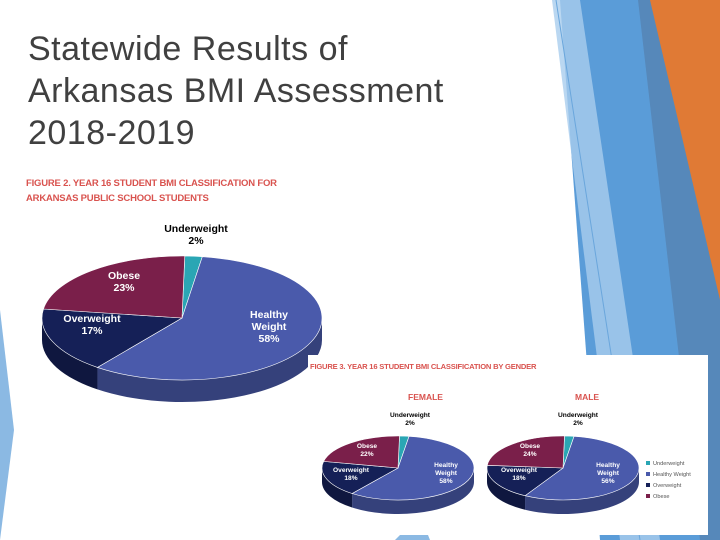 This screenshot has height=540, width=720. What do you see at coordinates (425, 397) in the screenshot?
I see `female-chart-title: FEMALE` at bounding box center [425, 397].